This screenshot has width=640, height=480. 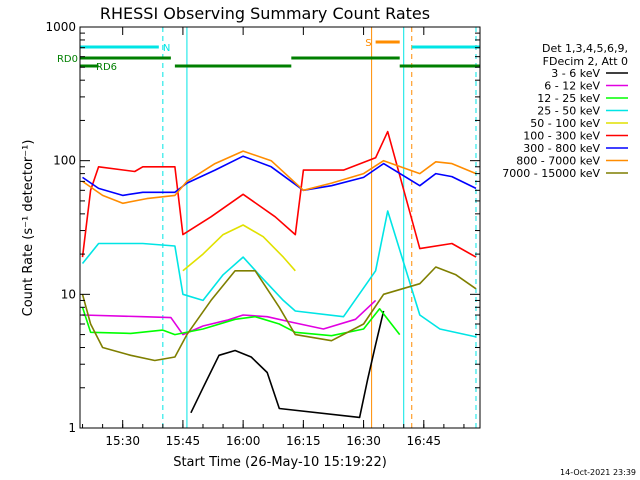 What do you see at coordinates (241, 322) in the screenshot?
I see `series-line-12-25-kev` at bounding box center [241, 322].